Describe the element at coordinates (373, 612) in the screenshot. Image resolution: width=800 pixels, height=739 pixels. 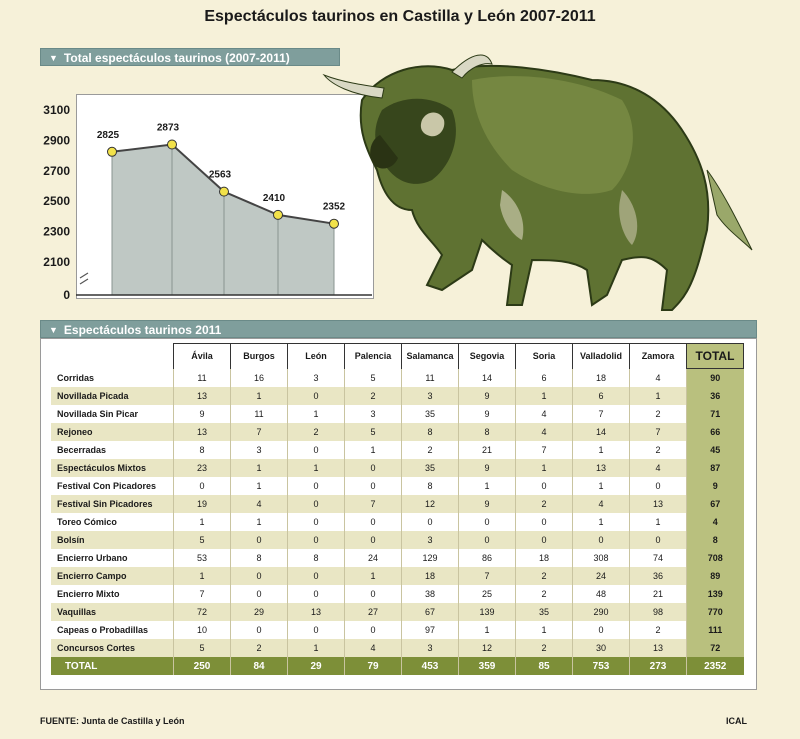
I see `table-cell: 27` at that location.